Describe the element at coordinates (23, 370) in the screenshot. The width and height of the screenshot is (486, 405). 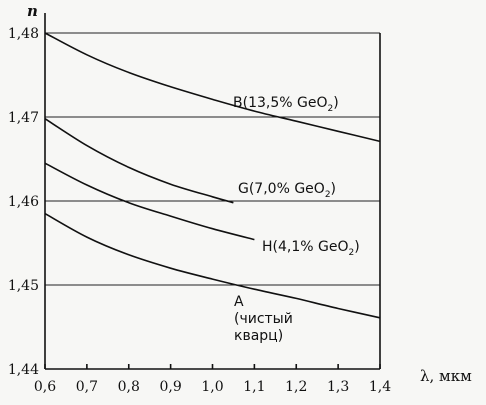
I see `y-tick-label: 1,44` at that location.